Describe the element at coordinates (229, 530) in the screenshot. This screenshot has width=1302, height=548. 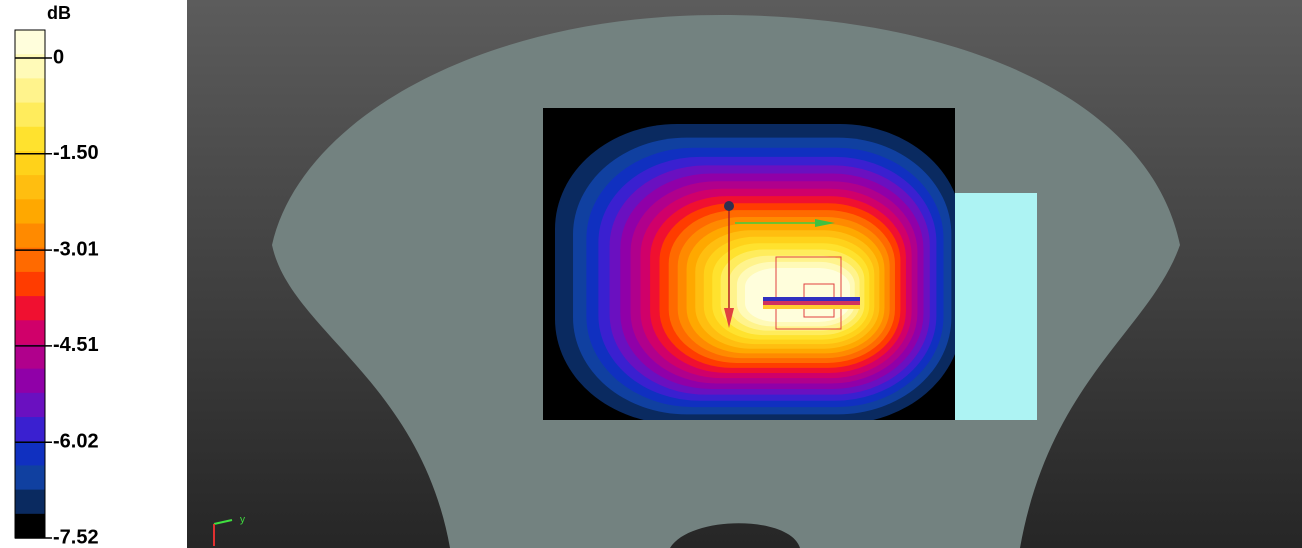
I see `axis-triad: y` at that location.